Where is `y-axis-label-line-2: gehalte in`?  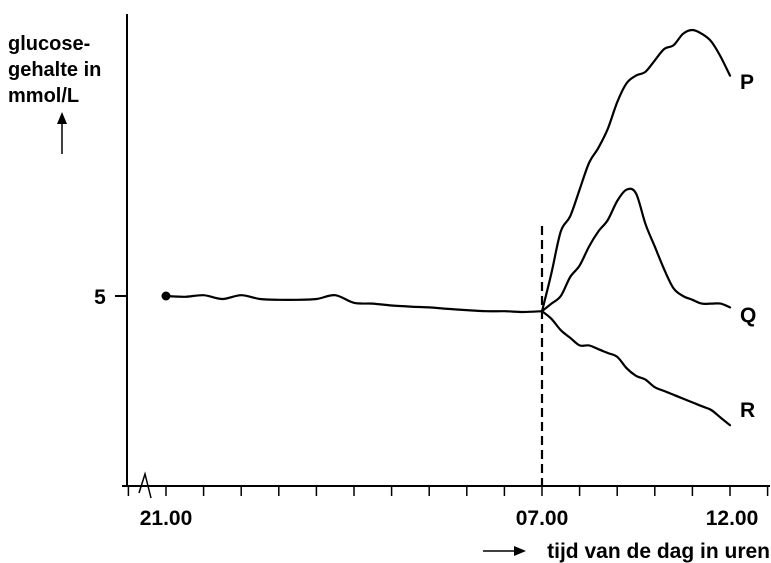 y-axis-label-line-2: gehalte in is located at coordinates (54, 70).